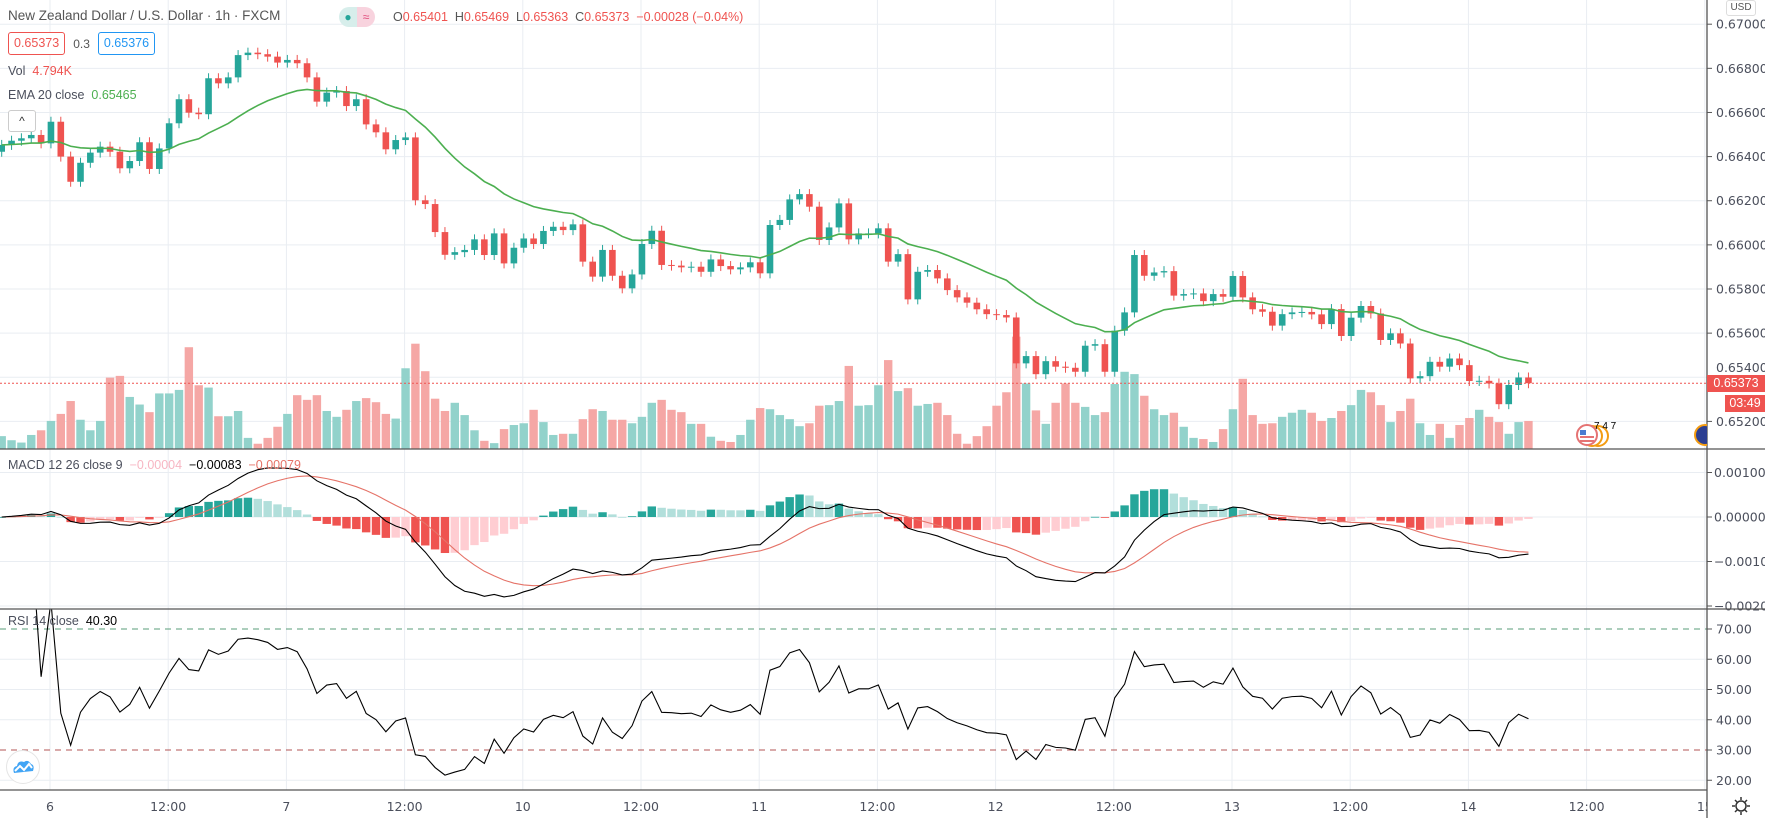 The image size is (1765, 821). Describe the element at coordinates (1598, 436) in the screenshot. I see `economic-events-marker: 7 4 7` at that location.